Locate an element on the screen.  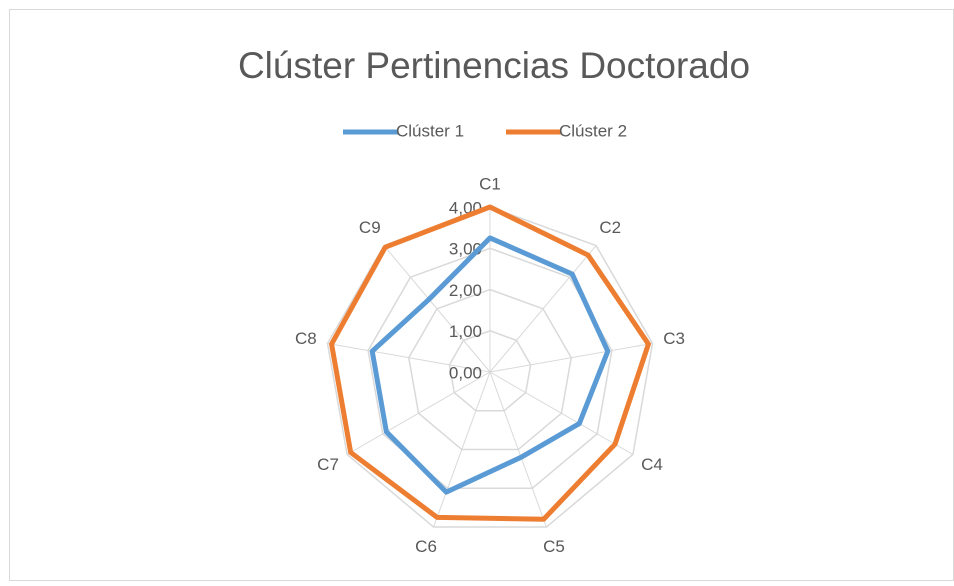
category-label: C5 is located at coordinates (554, 546).